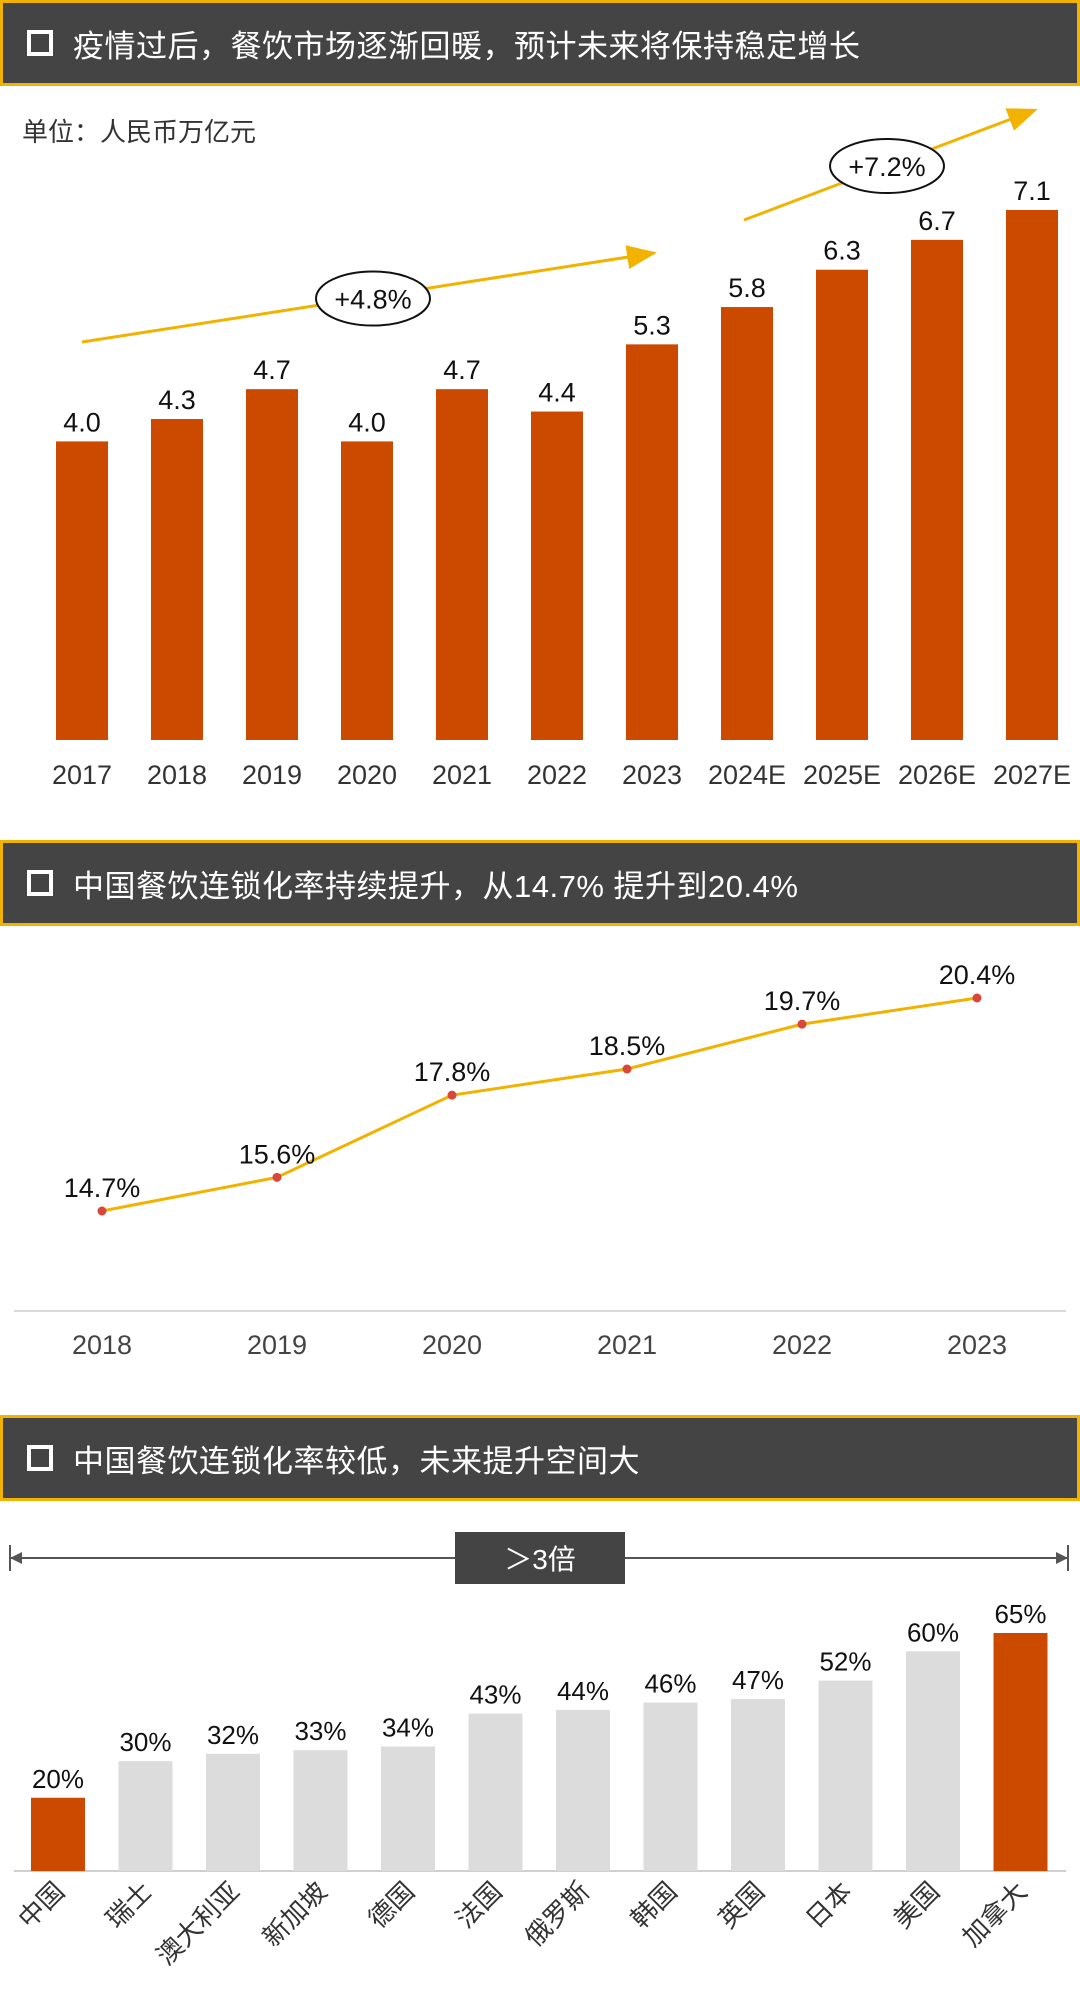 The width and height of the screenshot is (1080, 1992). I want to click on x-tick-2025E: 2025E, so click(842, 775).